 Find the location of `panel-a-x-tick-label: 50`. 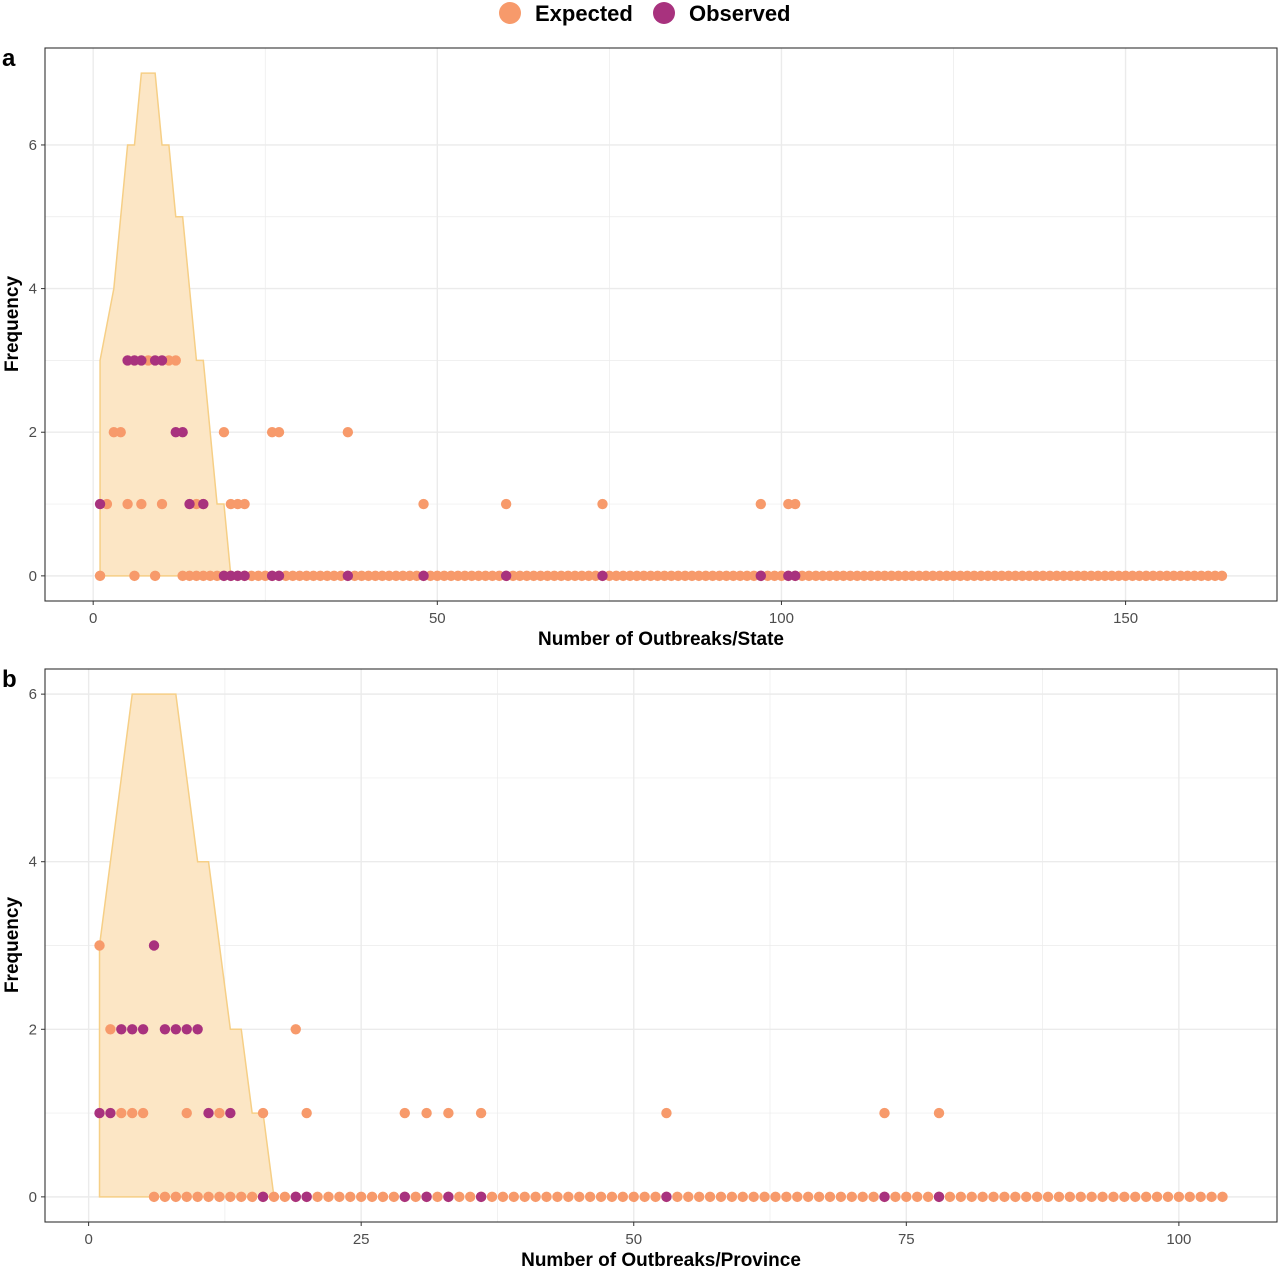

panel-a-x-tick-label: 50 is located at coordinates (437, 618).